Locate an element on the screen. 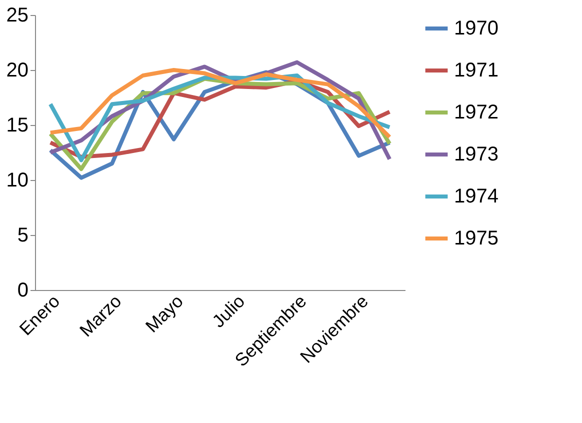 Image resolution: width=582 pixels, height=423 pixels. y-tick-label: 10 is located at coordinates (17, 181).